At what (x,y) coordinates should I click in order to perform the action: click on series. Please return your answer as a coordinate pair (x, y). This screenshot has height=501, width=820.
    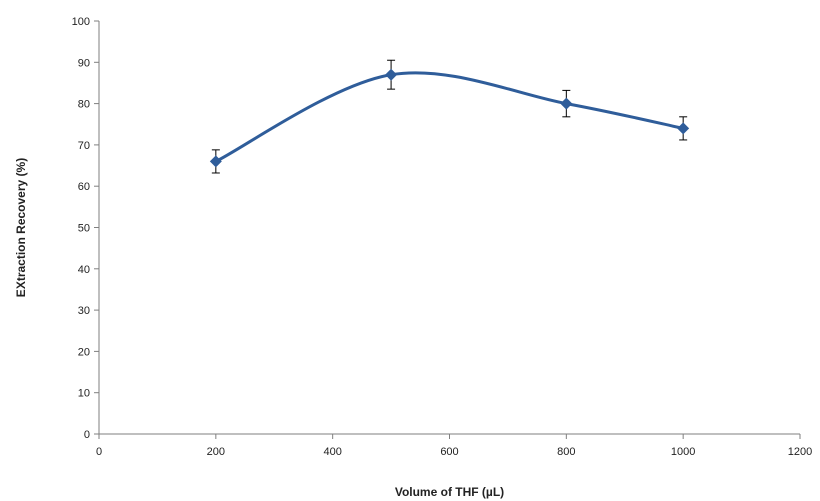
    Looking at the image, I should click on (449, 116).